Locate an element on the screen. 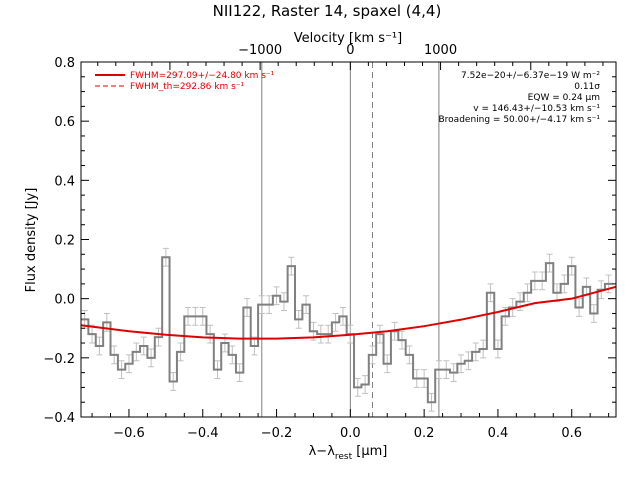 Image resolution: width=640 pixels, height=480 pixels. chart-title: NII122, Raster 14, spaxel (4,4) is located at coordinates (327, 11).